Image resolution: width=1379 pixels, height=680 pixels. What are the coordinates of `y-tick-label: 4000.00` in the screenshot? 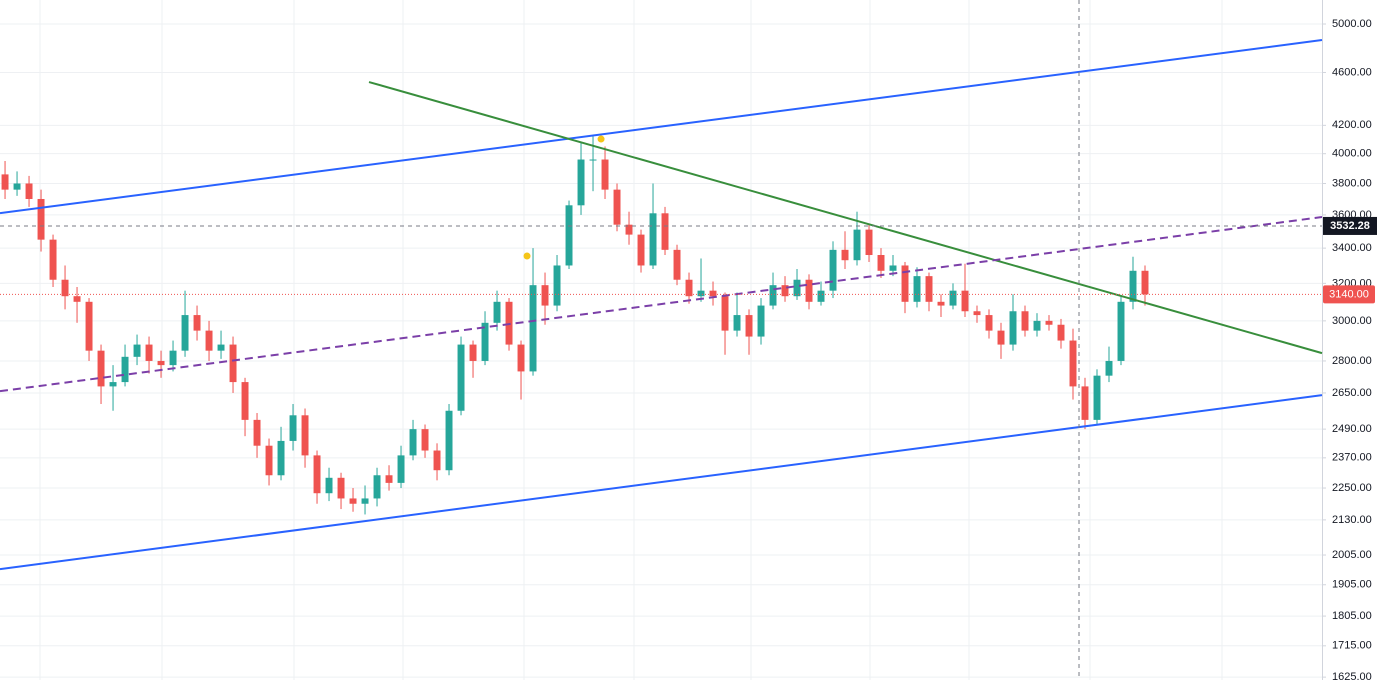 It's located at (1352, 154).